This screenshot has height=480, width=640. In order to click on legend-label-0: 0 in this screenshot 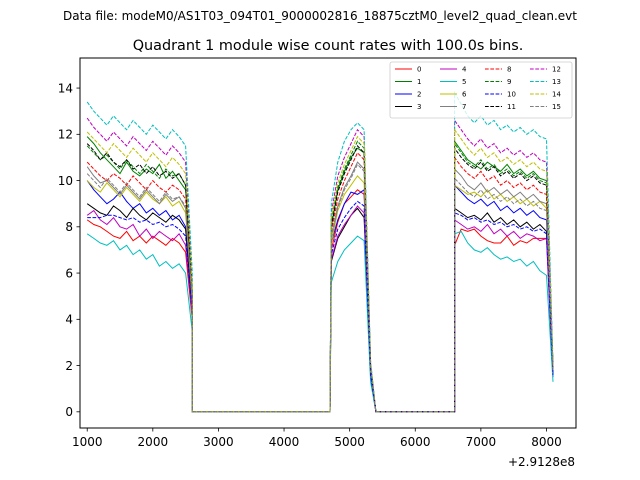, I will do `click(419, 70)`.